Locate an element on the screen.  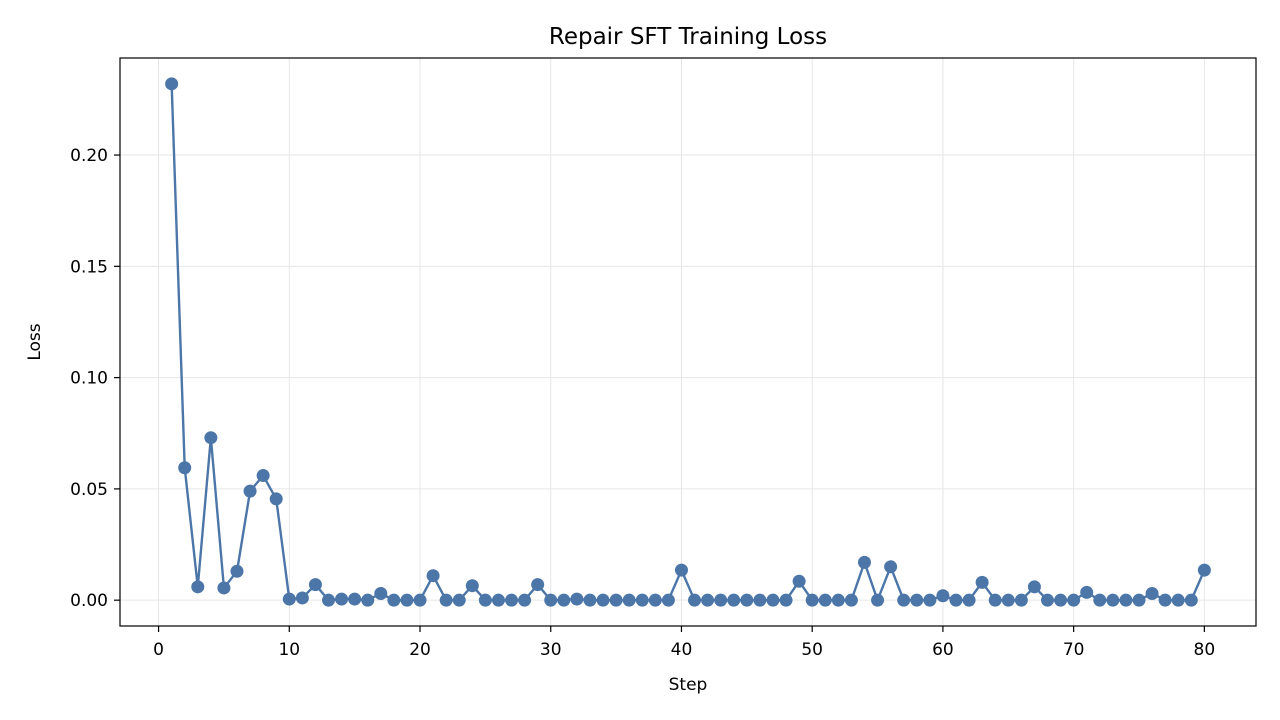
x-tick-label: 80 is located at coordinates (1205, 650).